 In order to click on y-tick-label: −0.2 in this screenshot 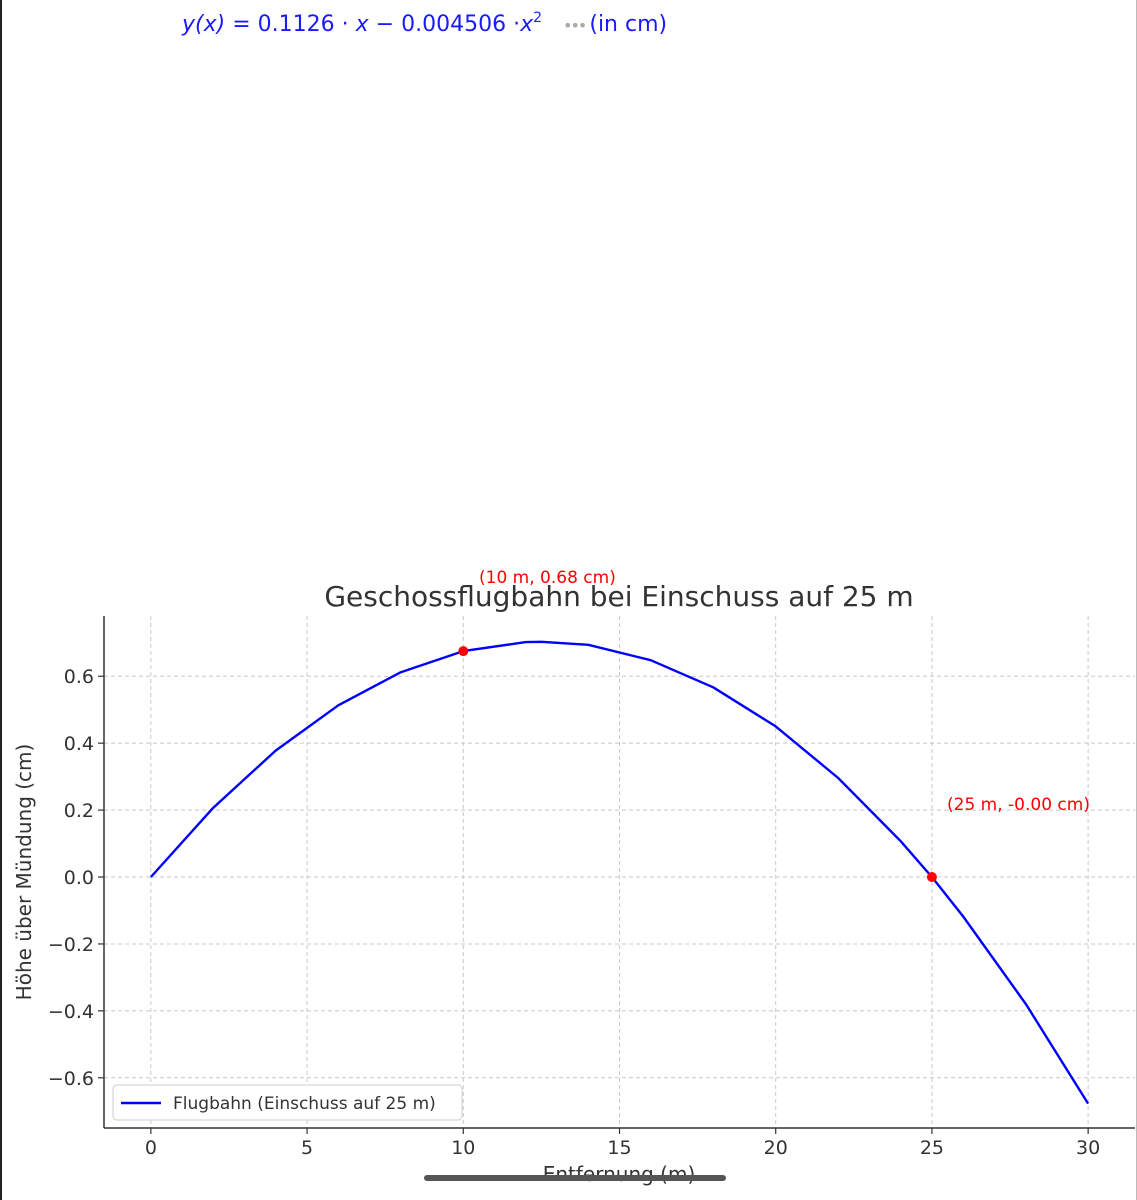, I will do `click(71, 945)`.